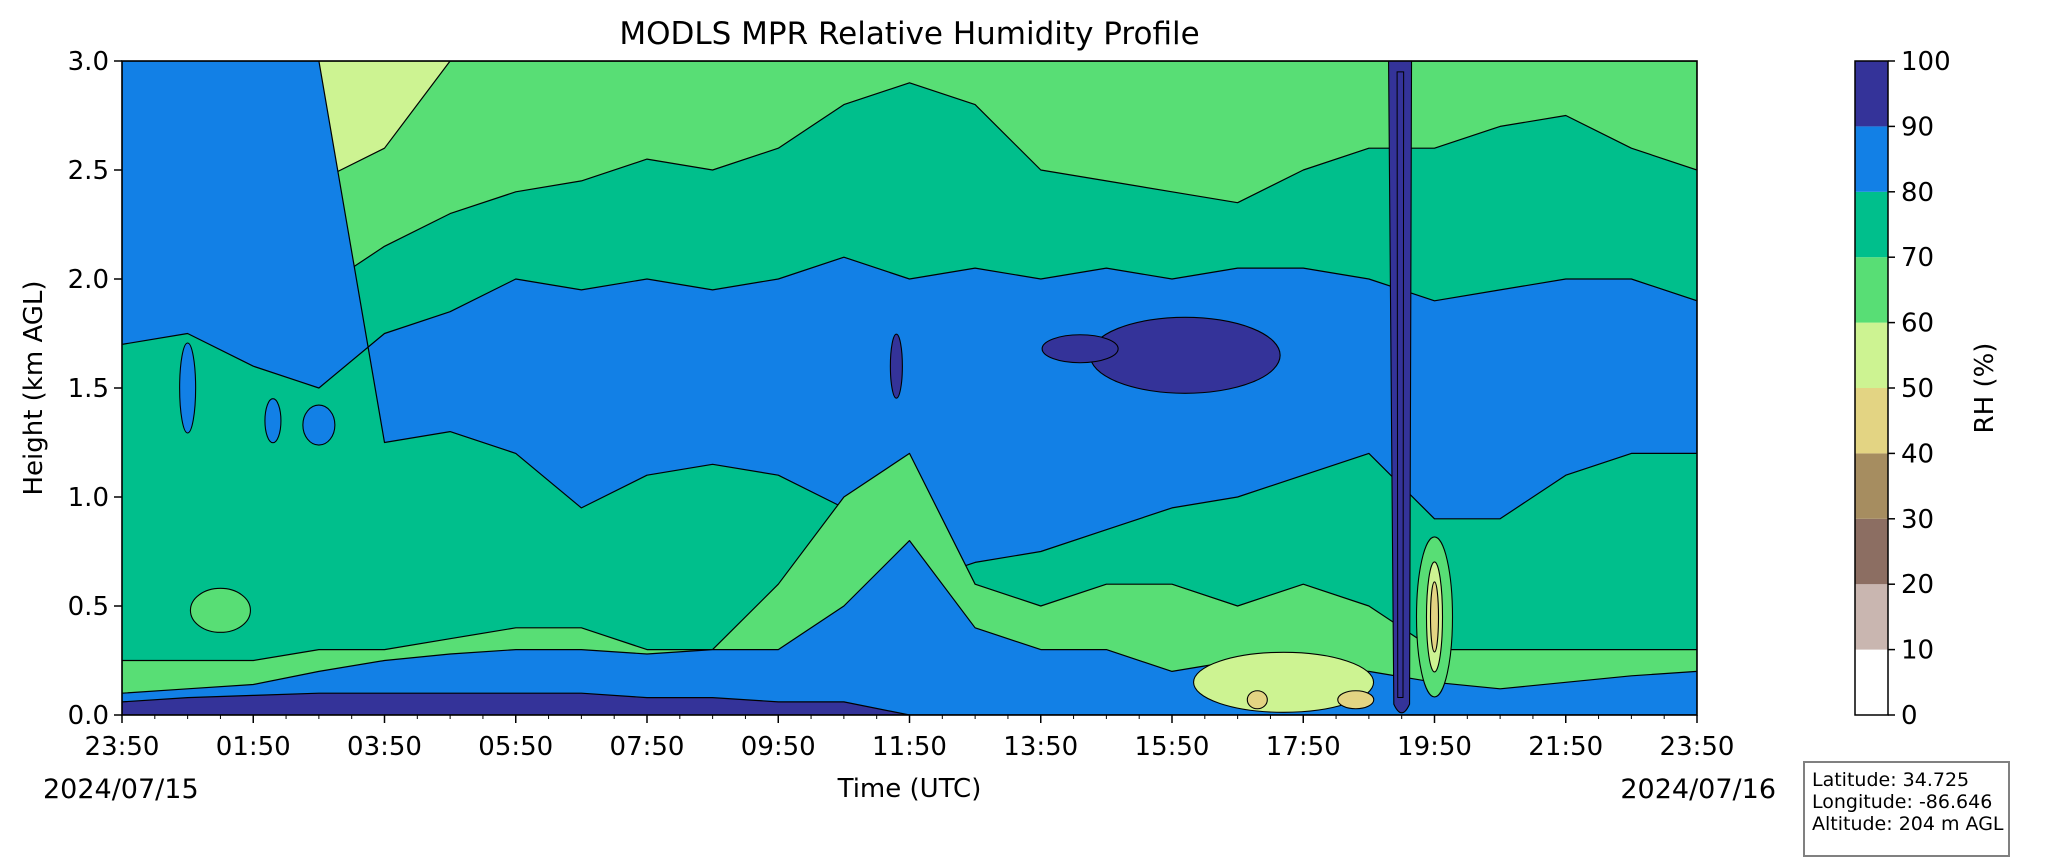  I want to click on rh-pocket-80-90-b, so click(273, 421).